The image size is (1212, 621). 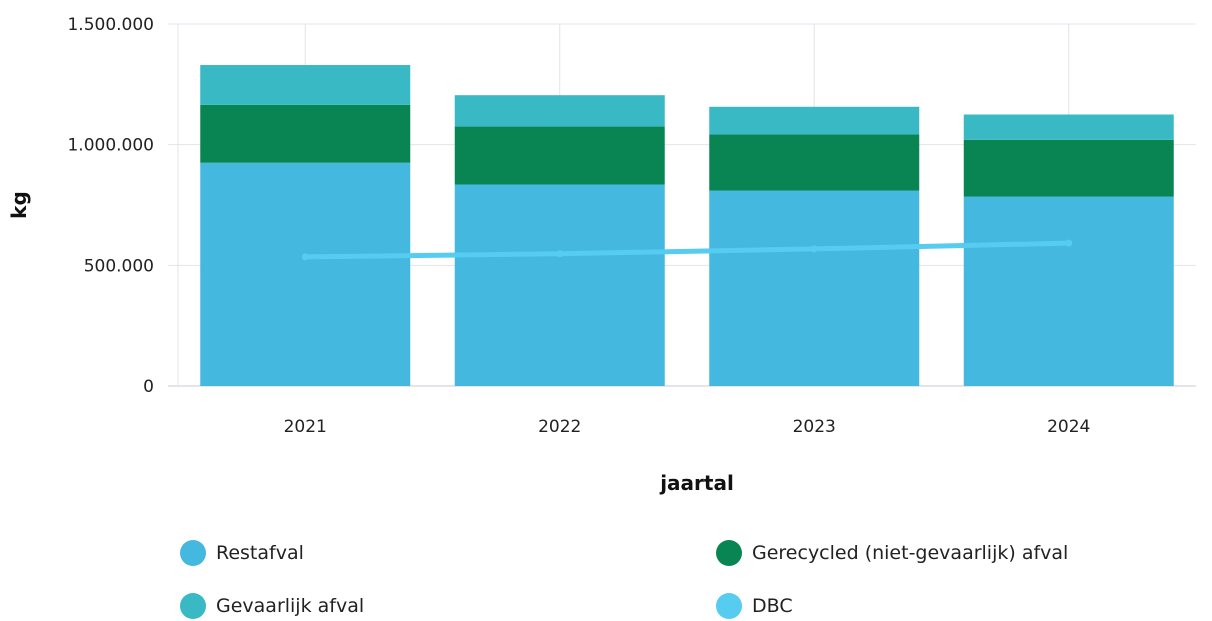 What do you see at coordinates (110, 146) in the screenshot?
I see `y-tick-label: 1.000.000` at bounding box center [110, 146].